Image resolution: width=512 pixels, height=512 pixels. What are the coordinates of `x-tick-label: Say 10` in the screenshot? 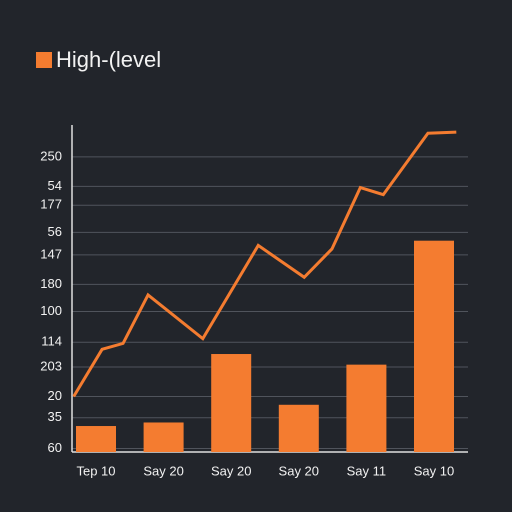 It's located at (434, 470).